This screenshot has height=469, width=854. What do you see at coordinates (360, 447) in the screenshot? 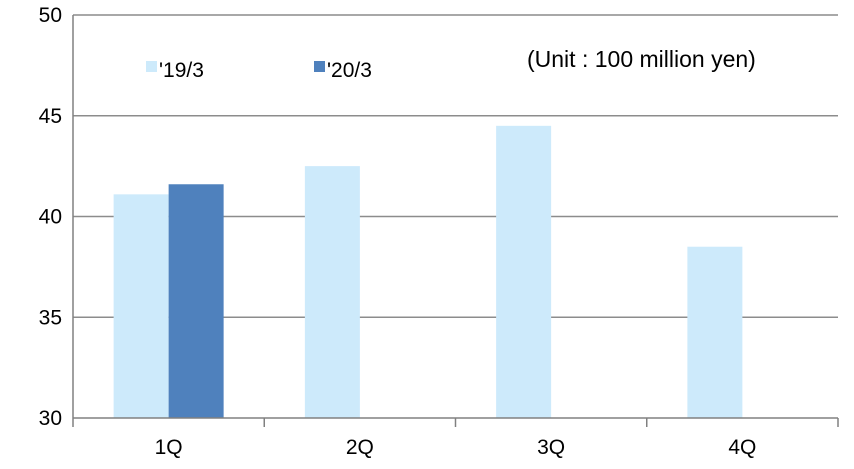
I see `x-tick-label: 2Q` at bounding box center [360, 447].